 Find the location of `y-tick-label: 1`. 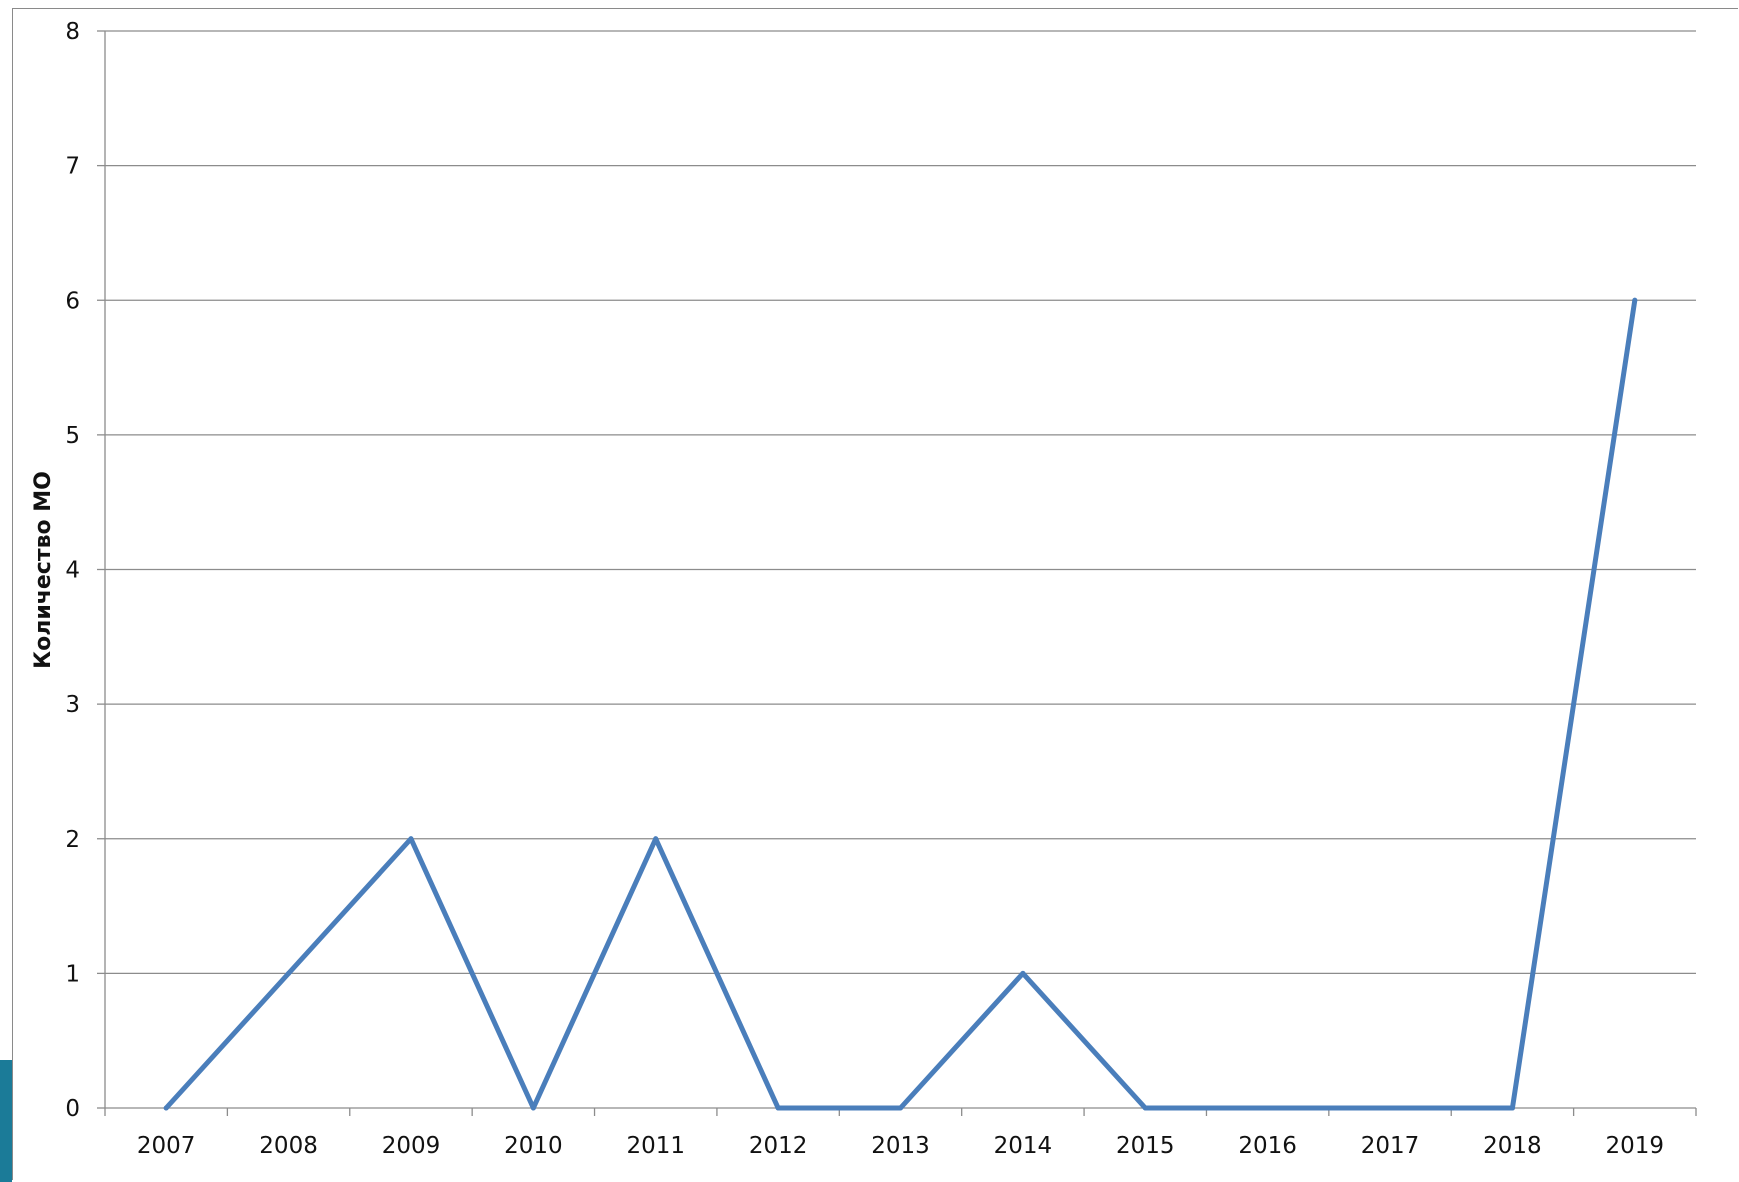

y-tick-label: 1 is located at coordinates (72, 974).